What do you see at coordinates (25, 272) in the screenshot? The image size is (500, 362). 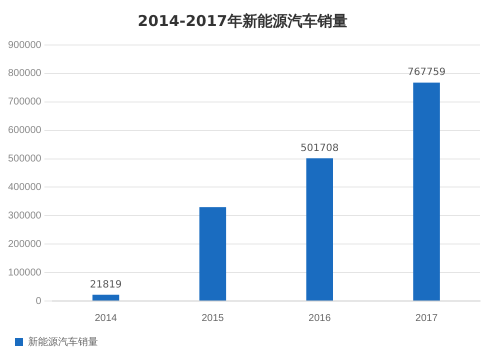 I see `y-tick-label: 100000` at bounding box center [25, 272].